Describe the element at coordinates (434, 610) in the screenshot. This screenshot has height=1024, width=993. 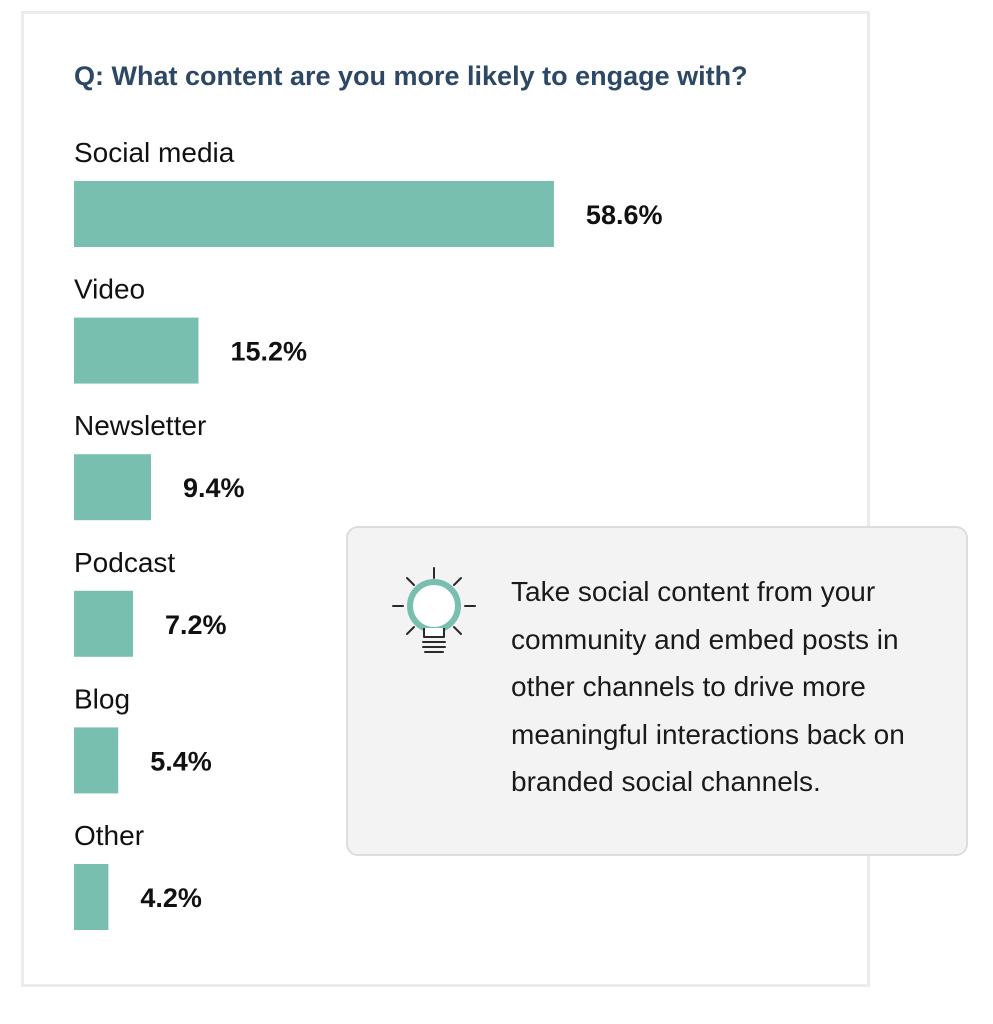
I see `lightbulb-icon` at that location.